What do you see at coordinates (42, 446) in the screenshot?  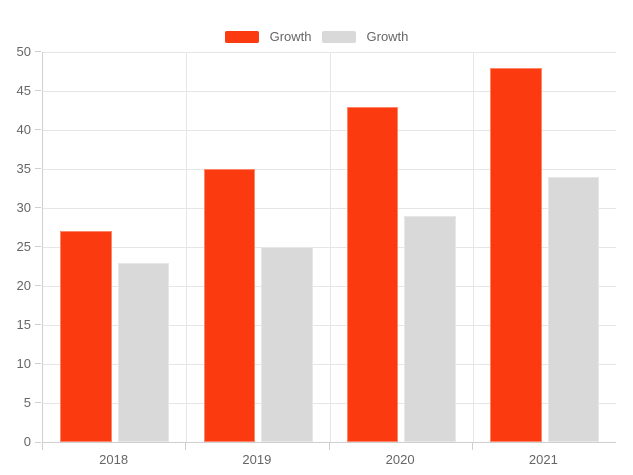 I see `x-tick-2018` at bounding box center [42, 446].